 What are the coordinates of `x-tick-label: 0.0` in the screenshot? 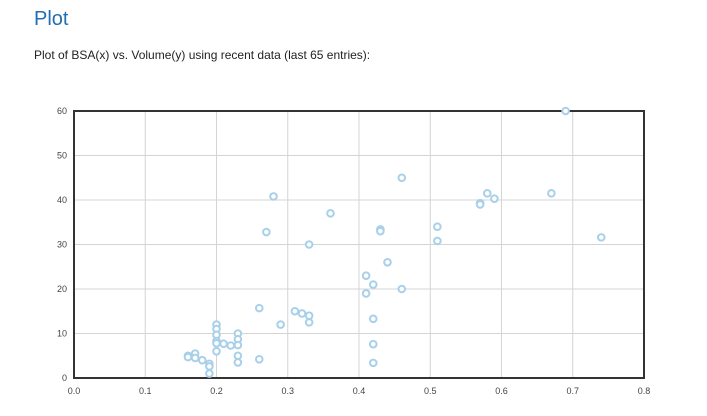 It's located at (74, 391).